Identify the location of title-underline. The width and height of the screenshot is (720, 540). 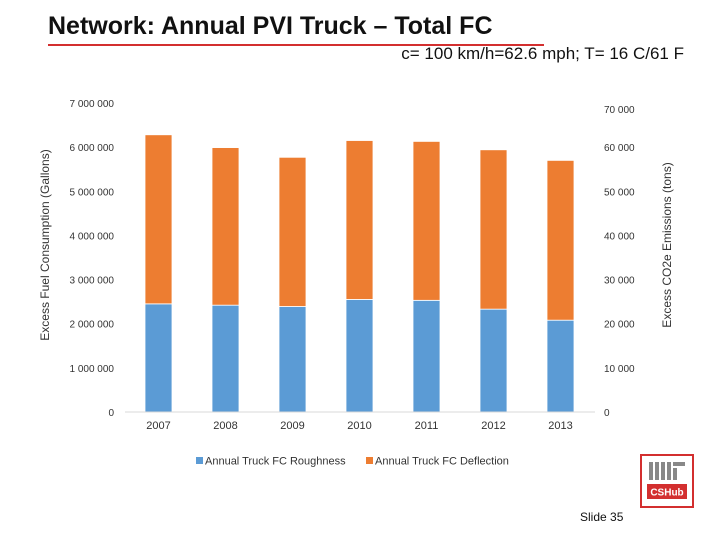
(296, 45).